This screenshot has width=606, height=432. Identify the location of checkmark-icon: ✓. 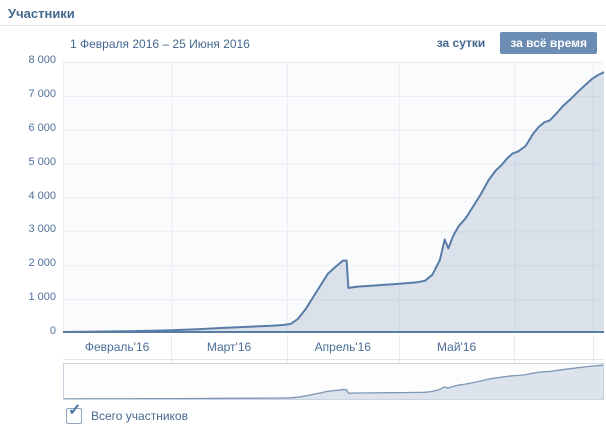
(75, 410).